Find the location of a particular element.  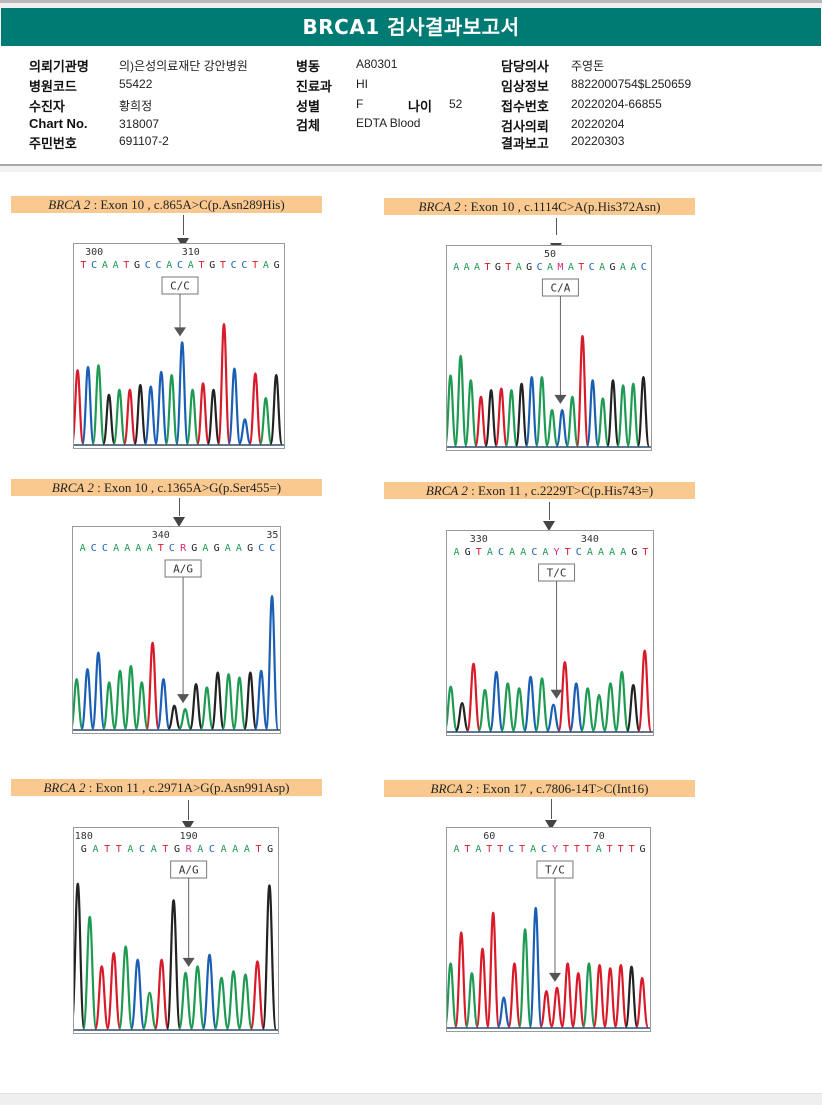

label-result-report: 결과보고 is located at coordinates (525, 143).